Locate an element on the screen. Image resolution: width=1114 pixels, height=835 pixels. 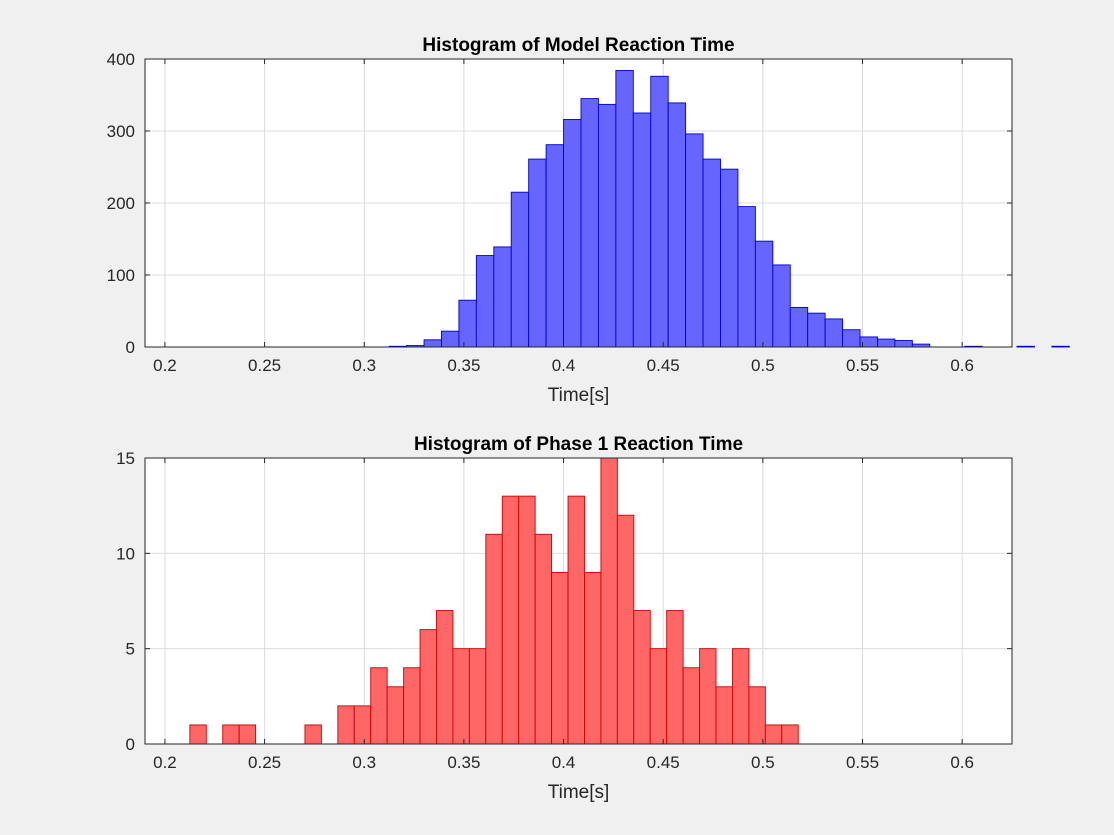
chart2-ytick-label: 0 is located at coordinates (130, 744).